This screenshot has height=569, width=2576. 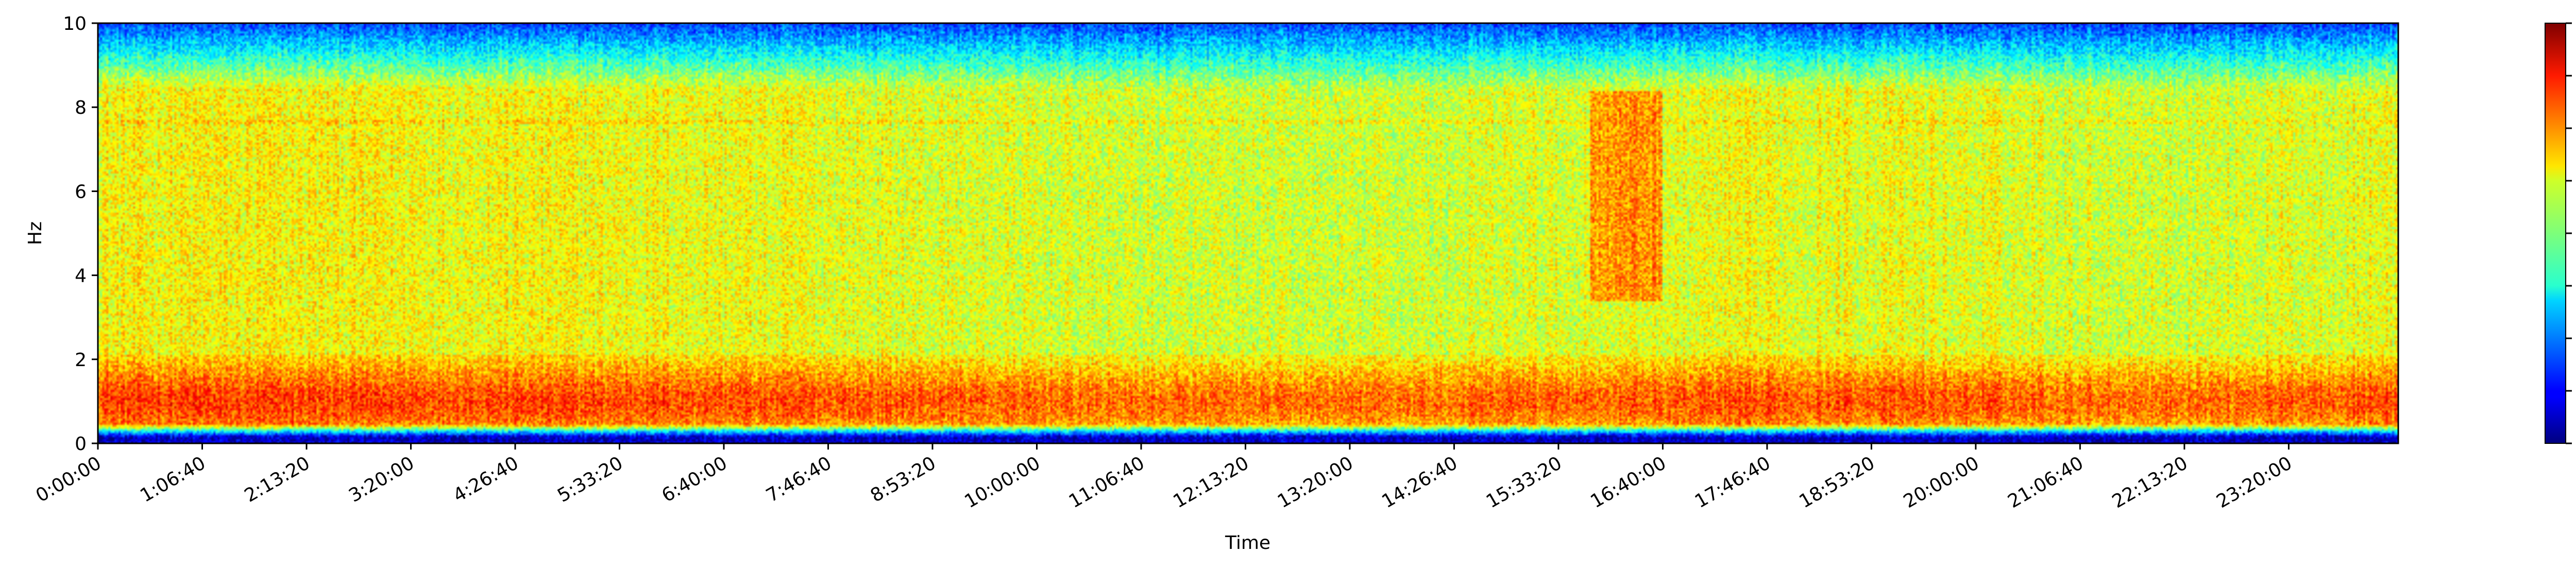 What do you see at coordinates (2045, 482) in the screenshot?
I see `x-tick-label: 21:06:40` at bounding box center [2045, 482].